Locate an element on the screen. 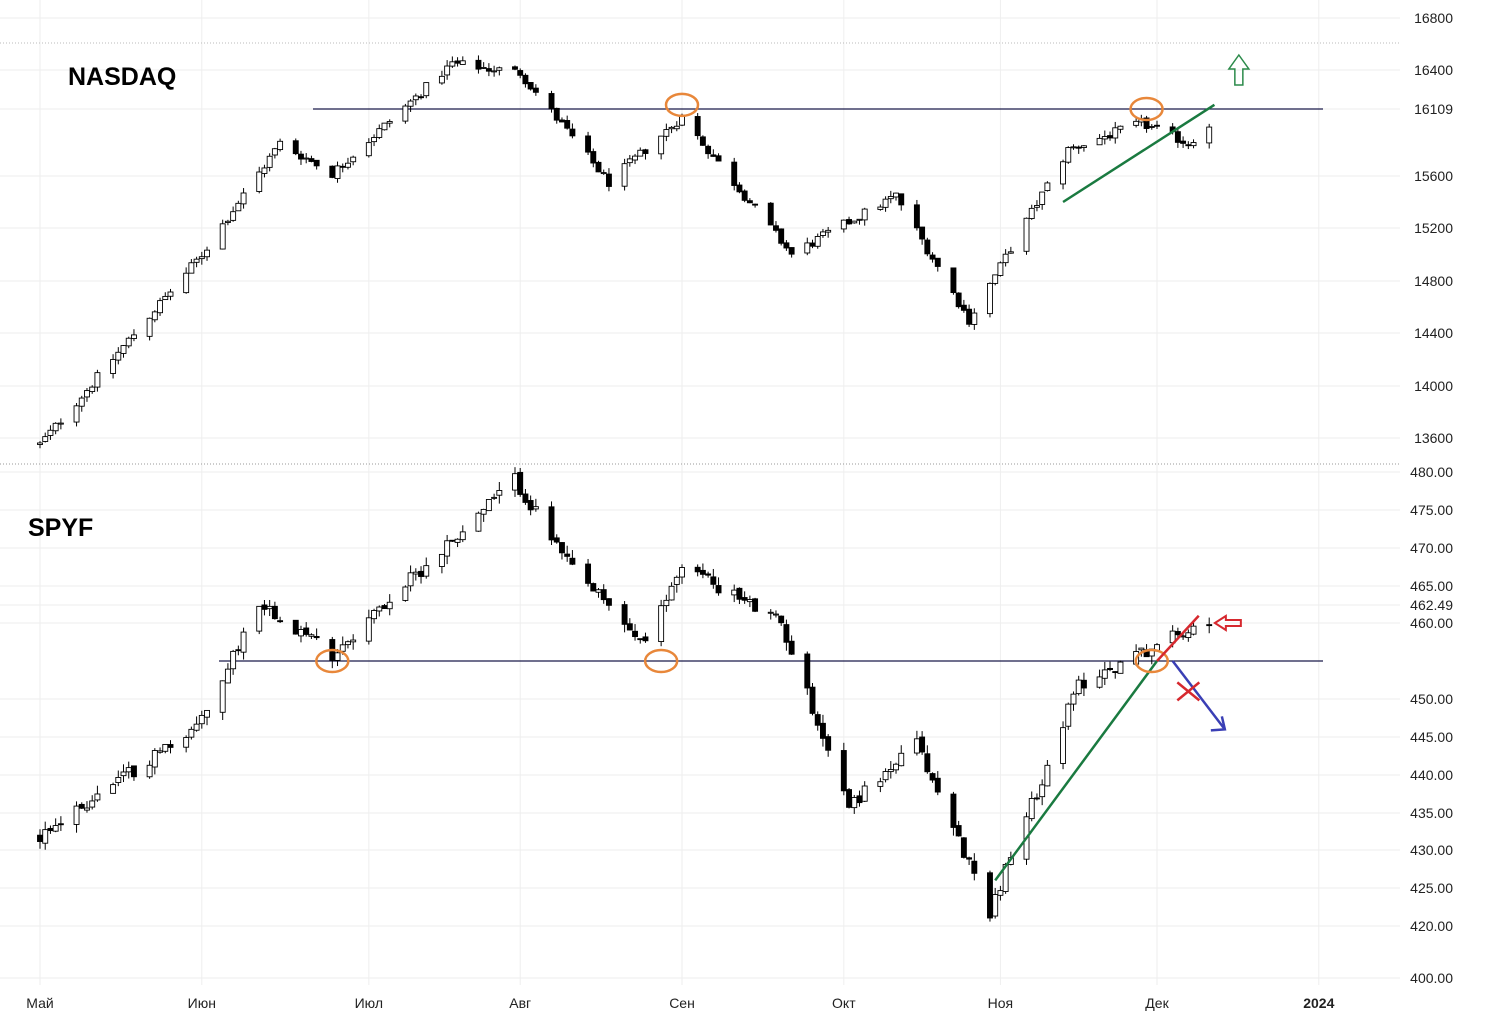 This screenshot has width=1492, height=1034. price-axis-label: 400.00 is located at coordinates (1431, 978).